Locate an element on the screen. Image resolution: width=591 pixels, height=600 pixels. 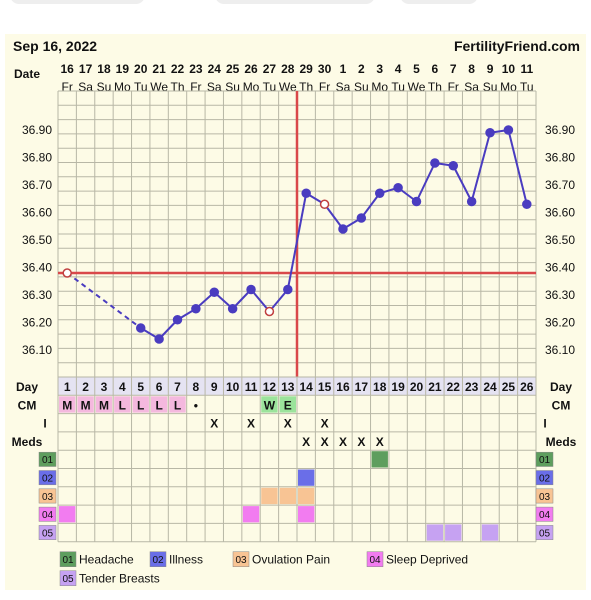
legend-label: Illness is located at coordinates (186, 560).